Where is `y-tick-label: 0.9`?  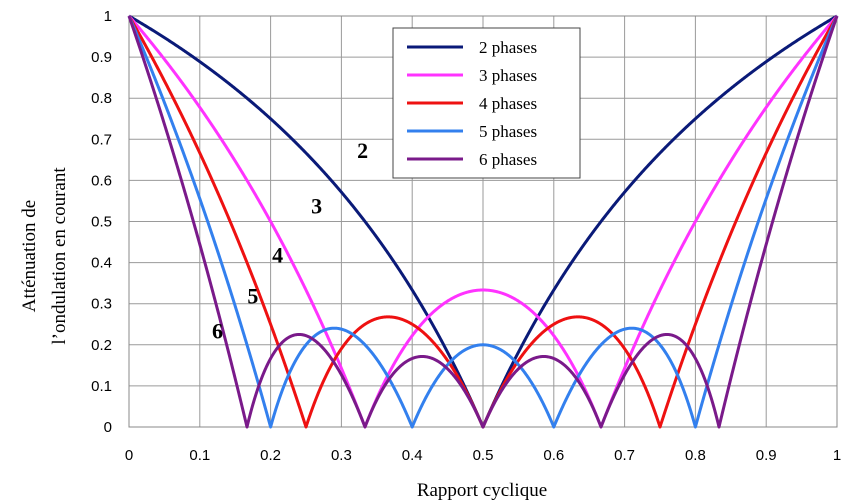 y-tick-label: 0.9 is located at coordinates (101, 57).